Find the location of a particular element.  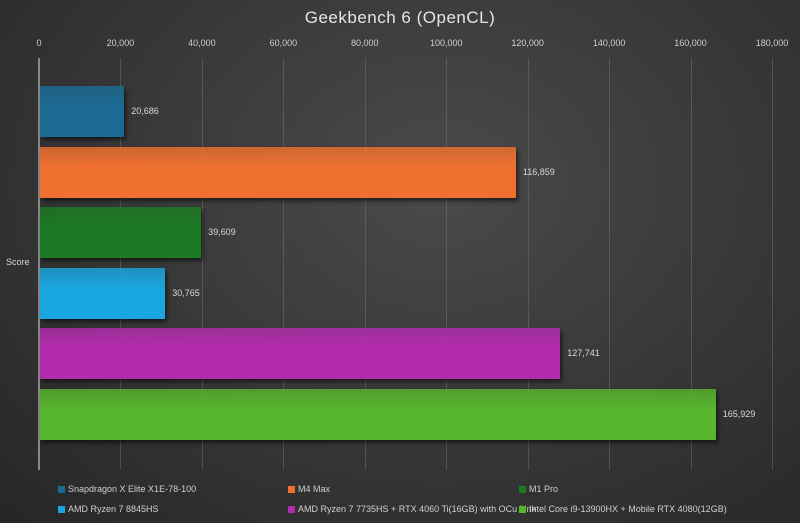

legend-item: AMD Ryzen 7 8845HS is located at coordinates (108, 509).